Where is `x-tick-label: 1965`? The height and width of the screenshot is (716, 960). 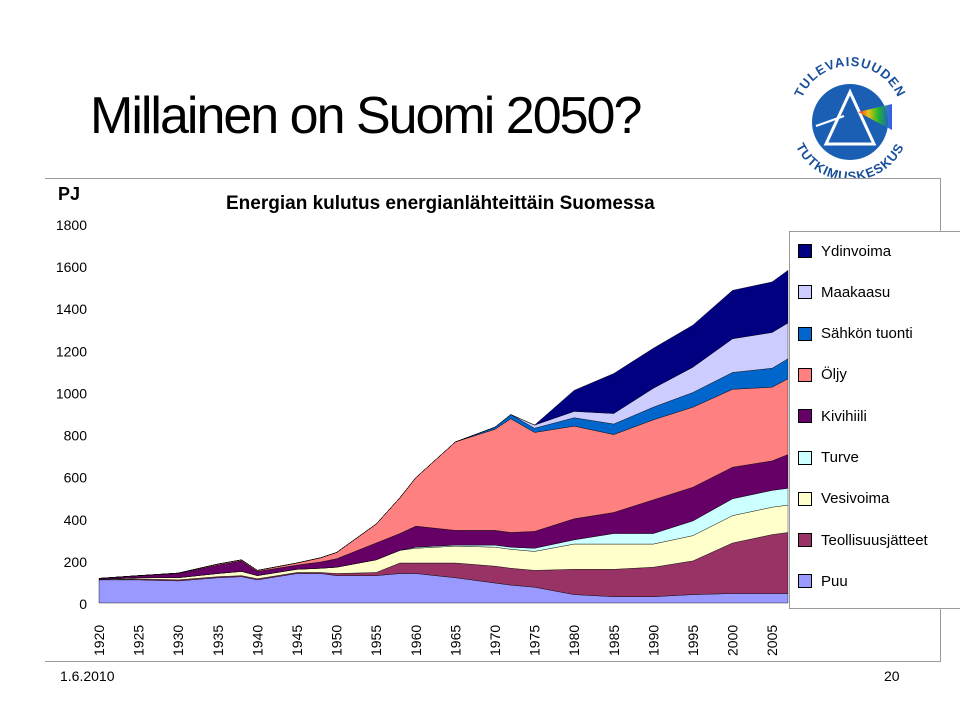 x-tick-label: 1965 is located at coordinates (455, 640).